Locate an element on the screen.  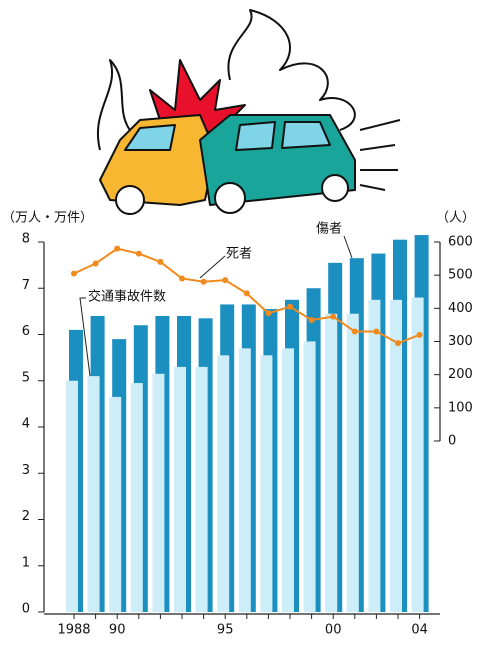
x-tick-label: 95 is located at coordinates (225, 630).